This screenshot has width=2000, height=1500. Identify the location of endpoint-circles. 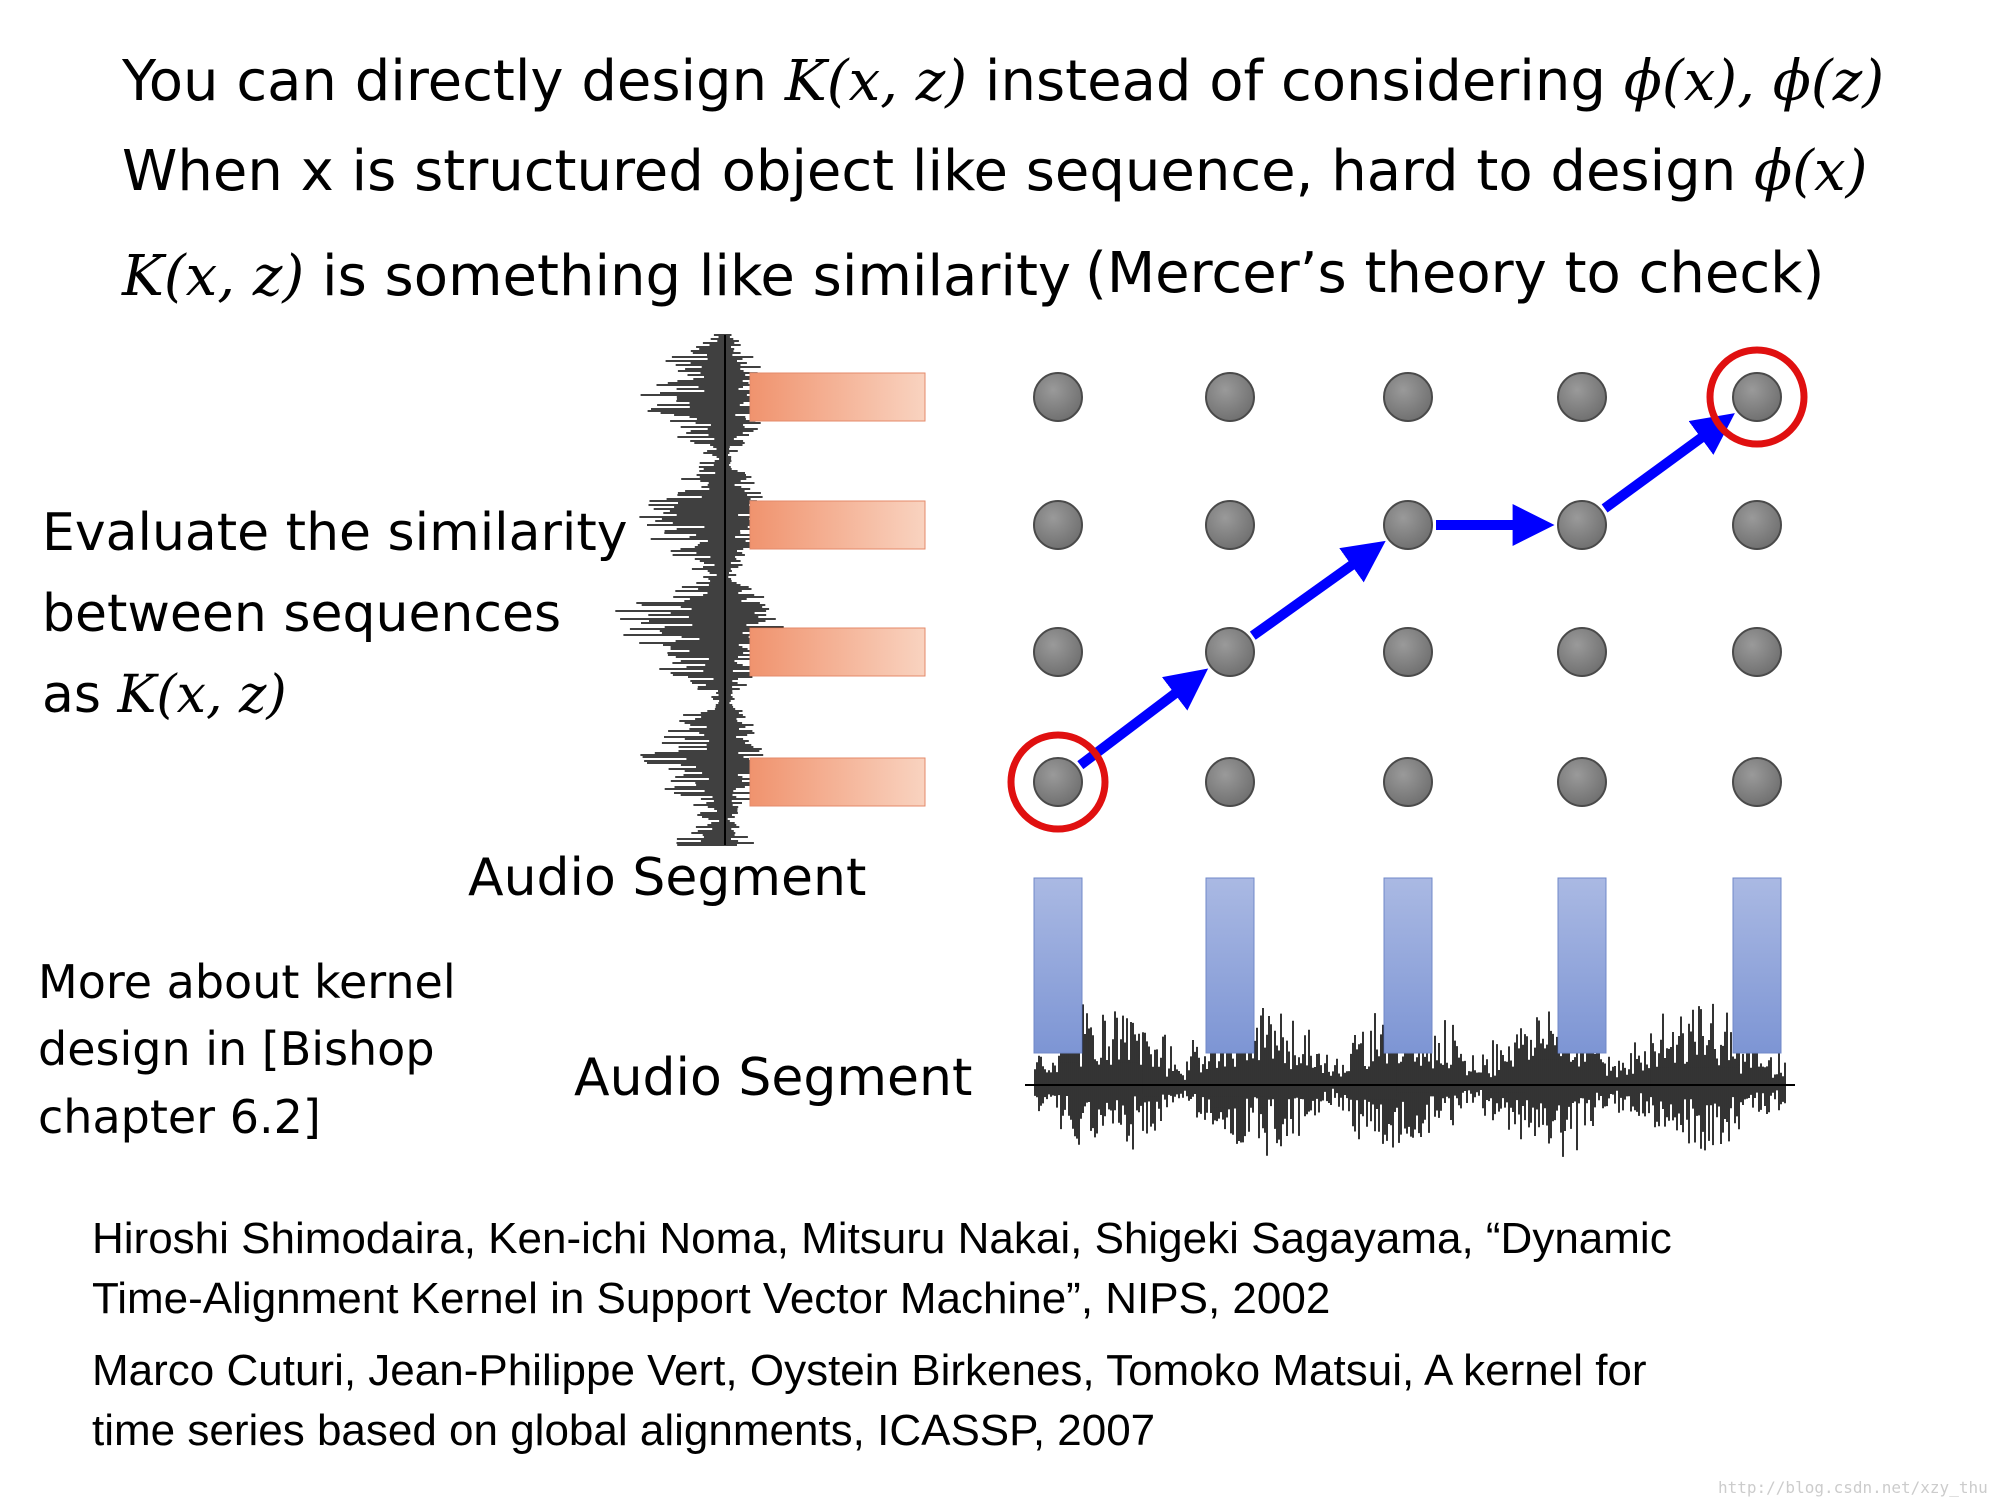
(1407, 589).